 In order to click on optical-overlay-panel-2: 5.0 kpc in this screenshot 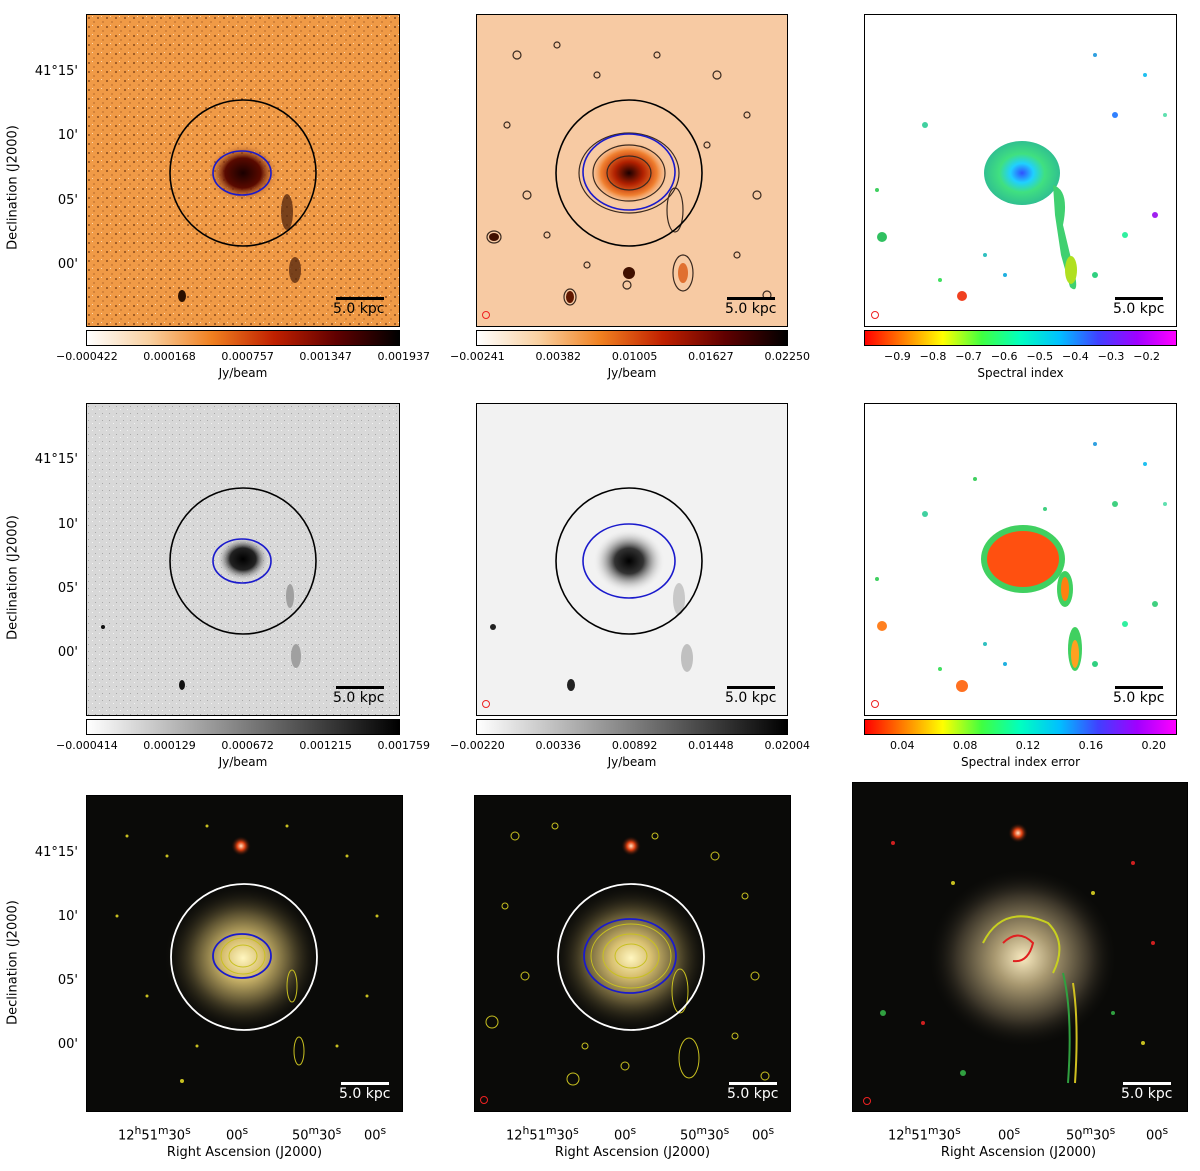, I will do `click(632, 953)`.